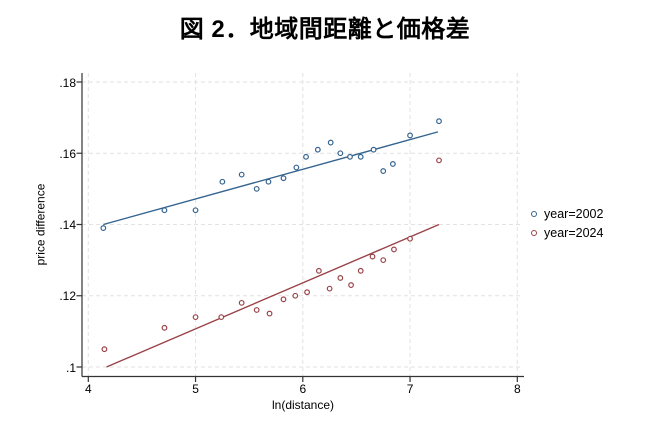 Image resolution: width=650 pixels, height=433 pixels. I want to click on y-tick-label: .18, so click(67, 82).